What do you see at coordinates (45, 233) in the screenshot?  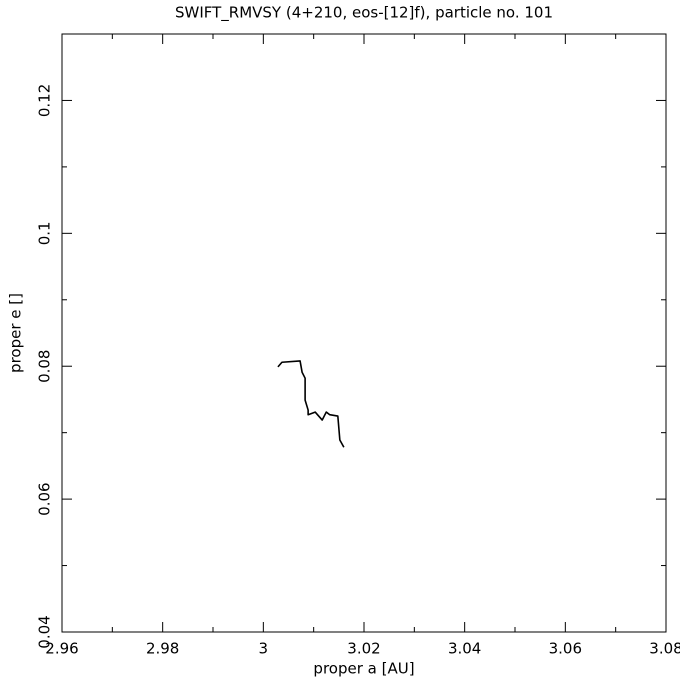 I see `y-tick-label: 0.1` at bounding box center [45, 233].